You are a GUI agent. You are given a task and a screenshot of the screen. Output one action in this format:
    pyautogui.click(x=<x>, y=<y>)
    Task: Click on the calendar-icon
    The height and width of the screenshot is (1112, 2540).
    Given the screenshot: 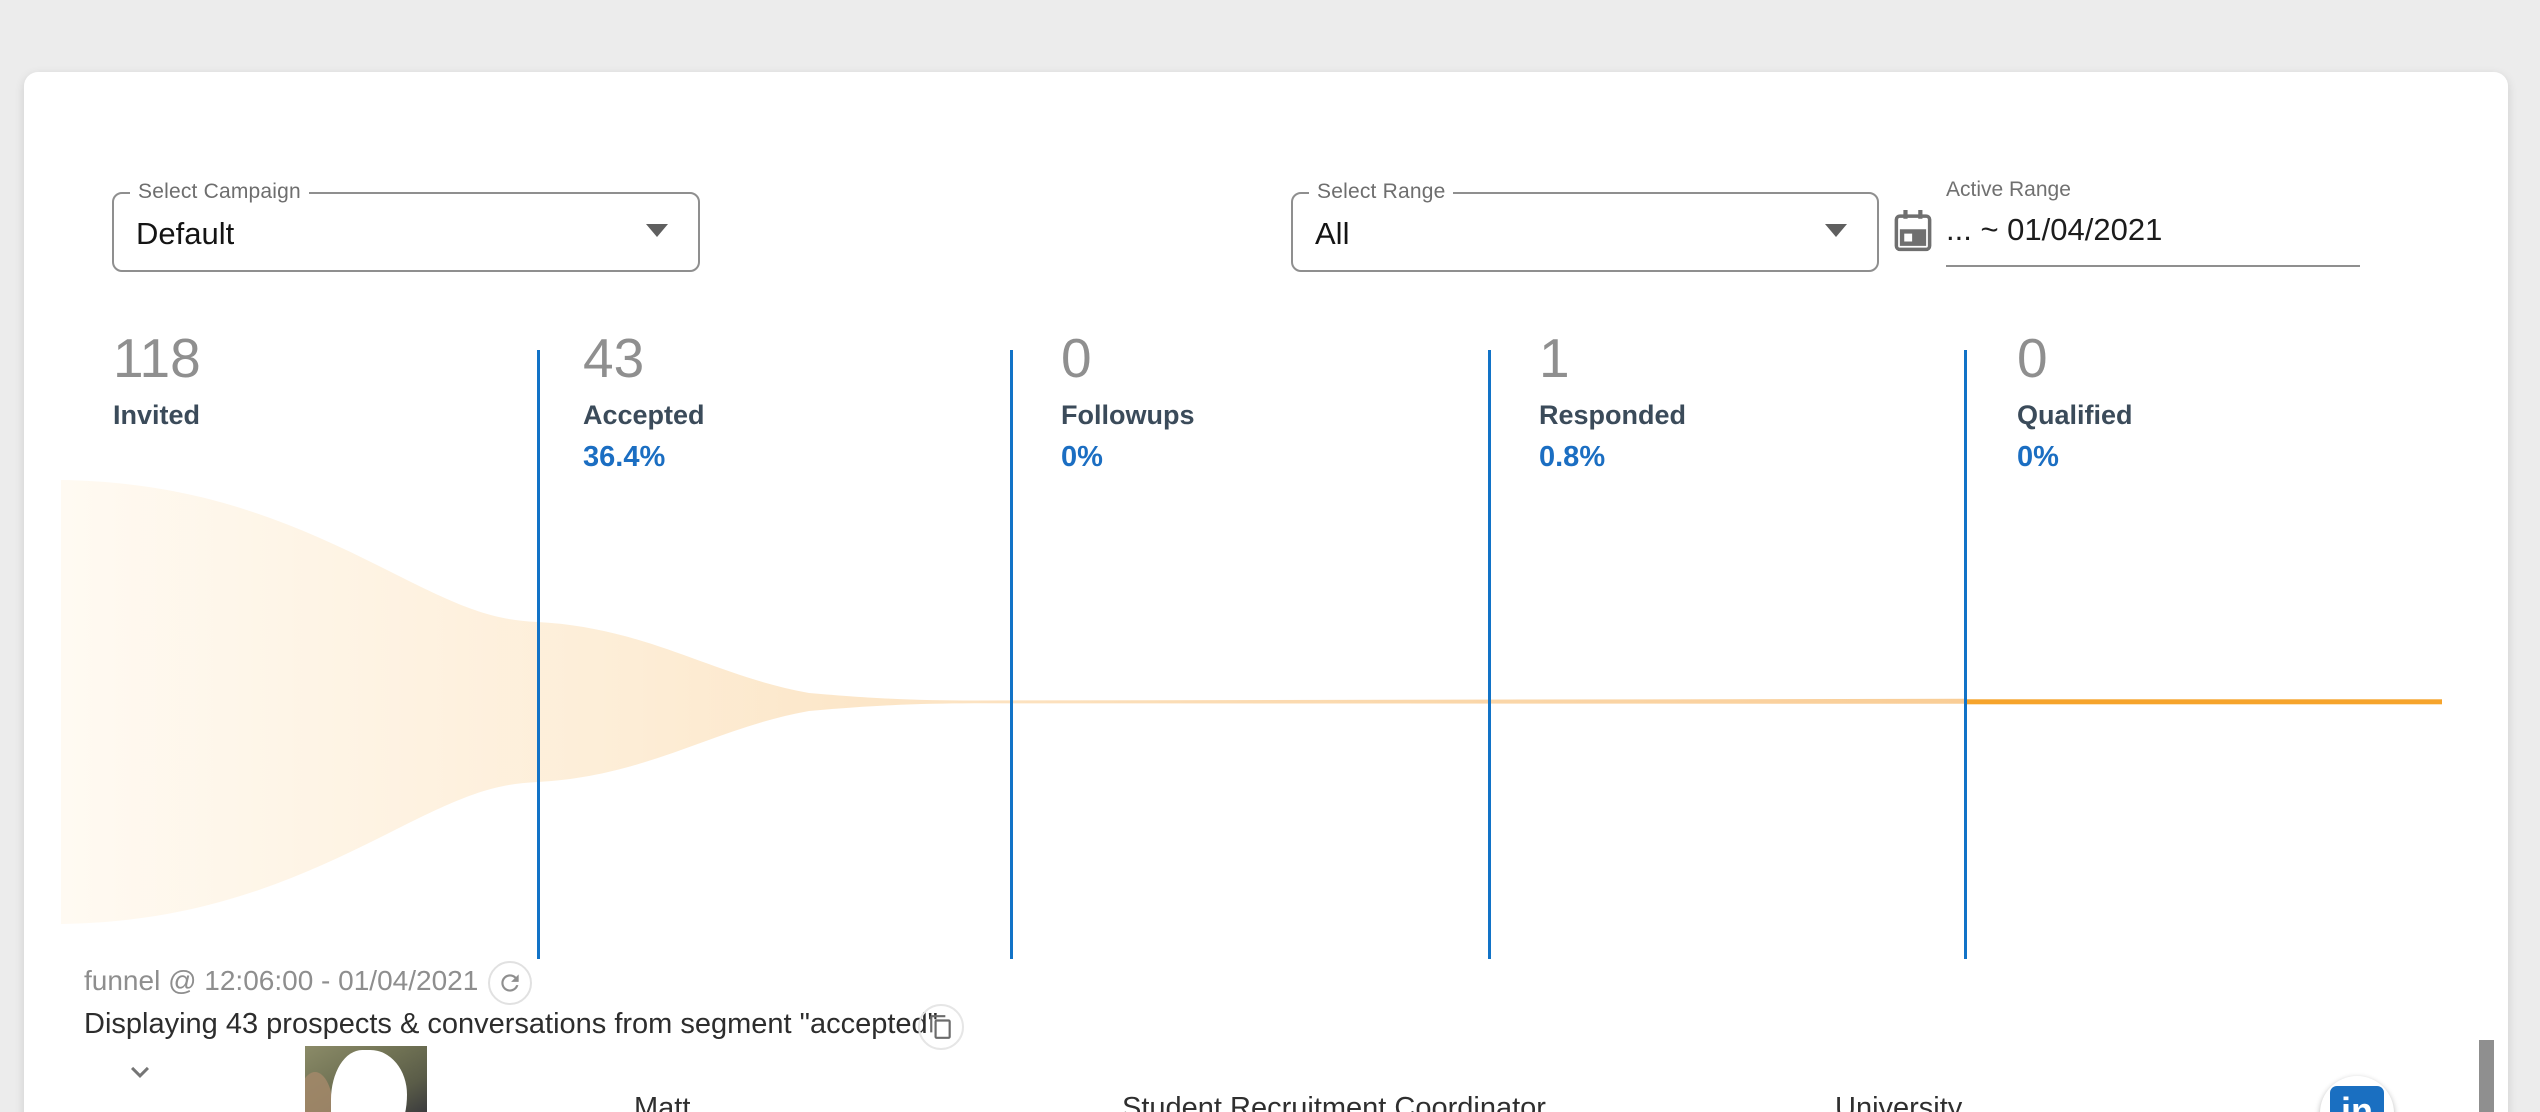 What is the action you would take?
    pyautogui.click(x=1913, y=231)
    